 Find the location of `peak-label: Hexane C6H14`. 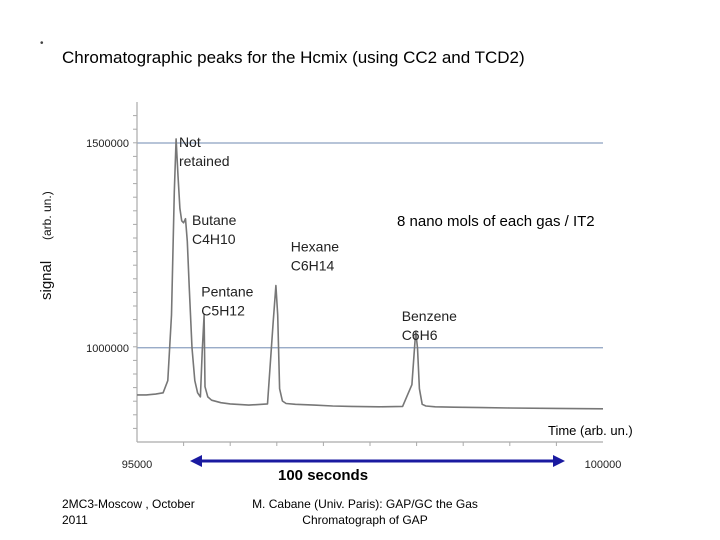

peak-label: Hexane C6H14 is located at coordinates (315, 256).